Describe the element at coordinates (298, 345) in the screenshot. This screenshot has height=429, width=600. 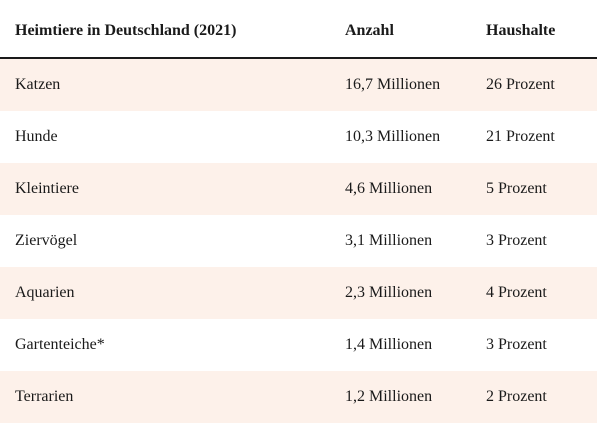
I see `table-row: Gartenteiche* 1,4 Millionen 3 Prozent` at that location.